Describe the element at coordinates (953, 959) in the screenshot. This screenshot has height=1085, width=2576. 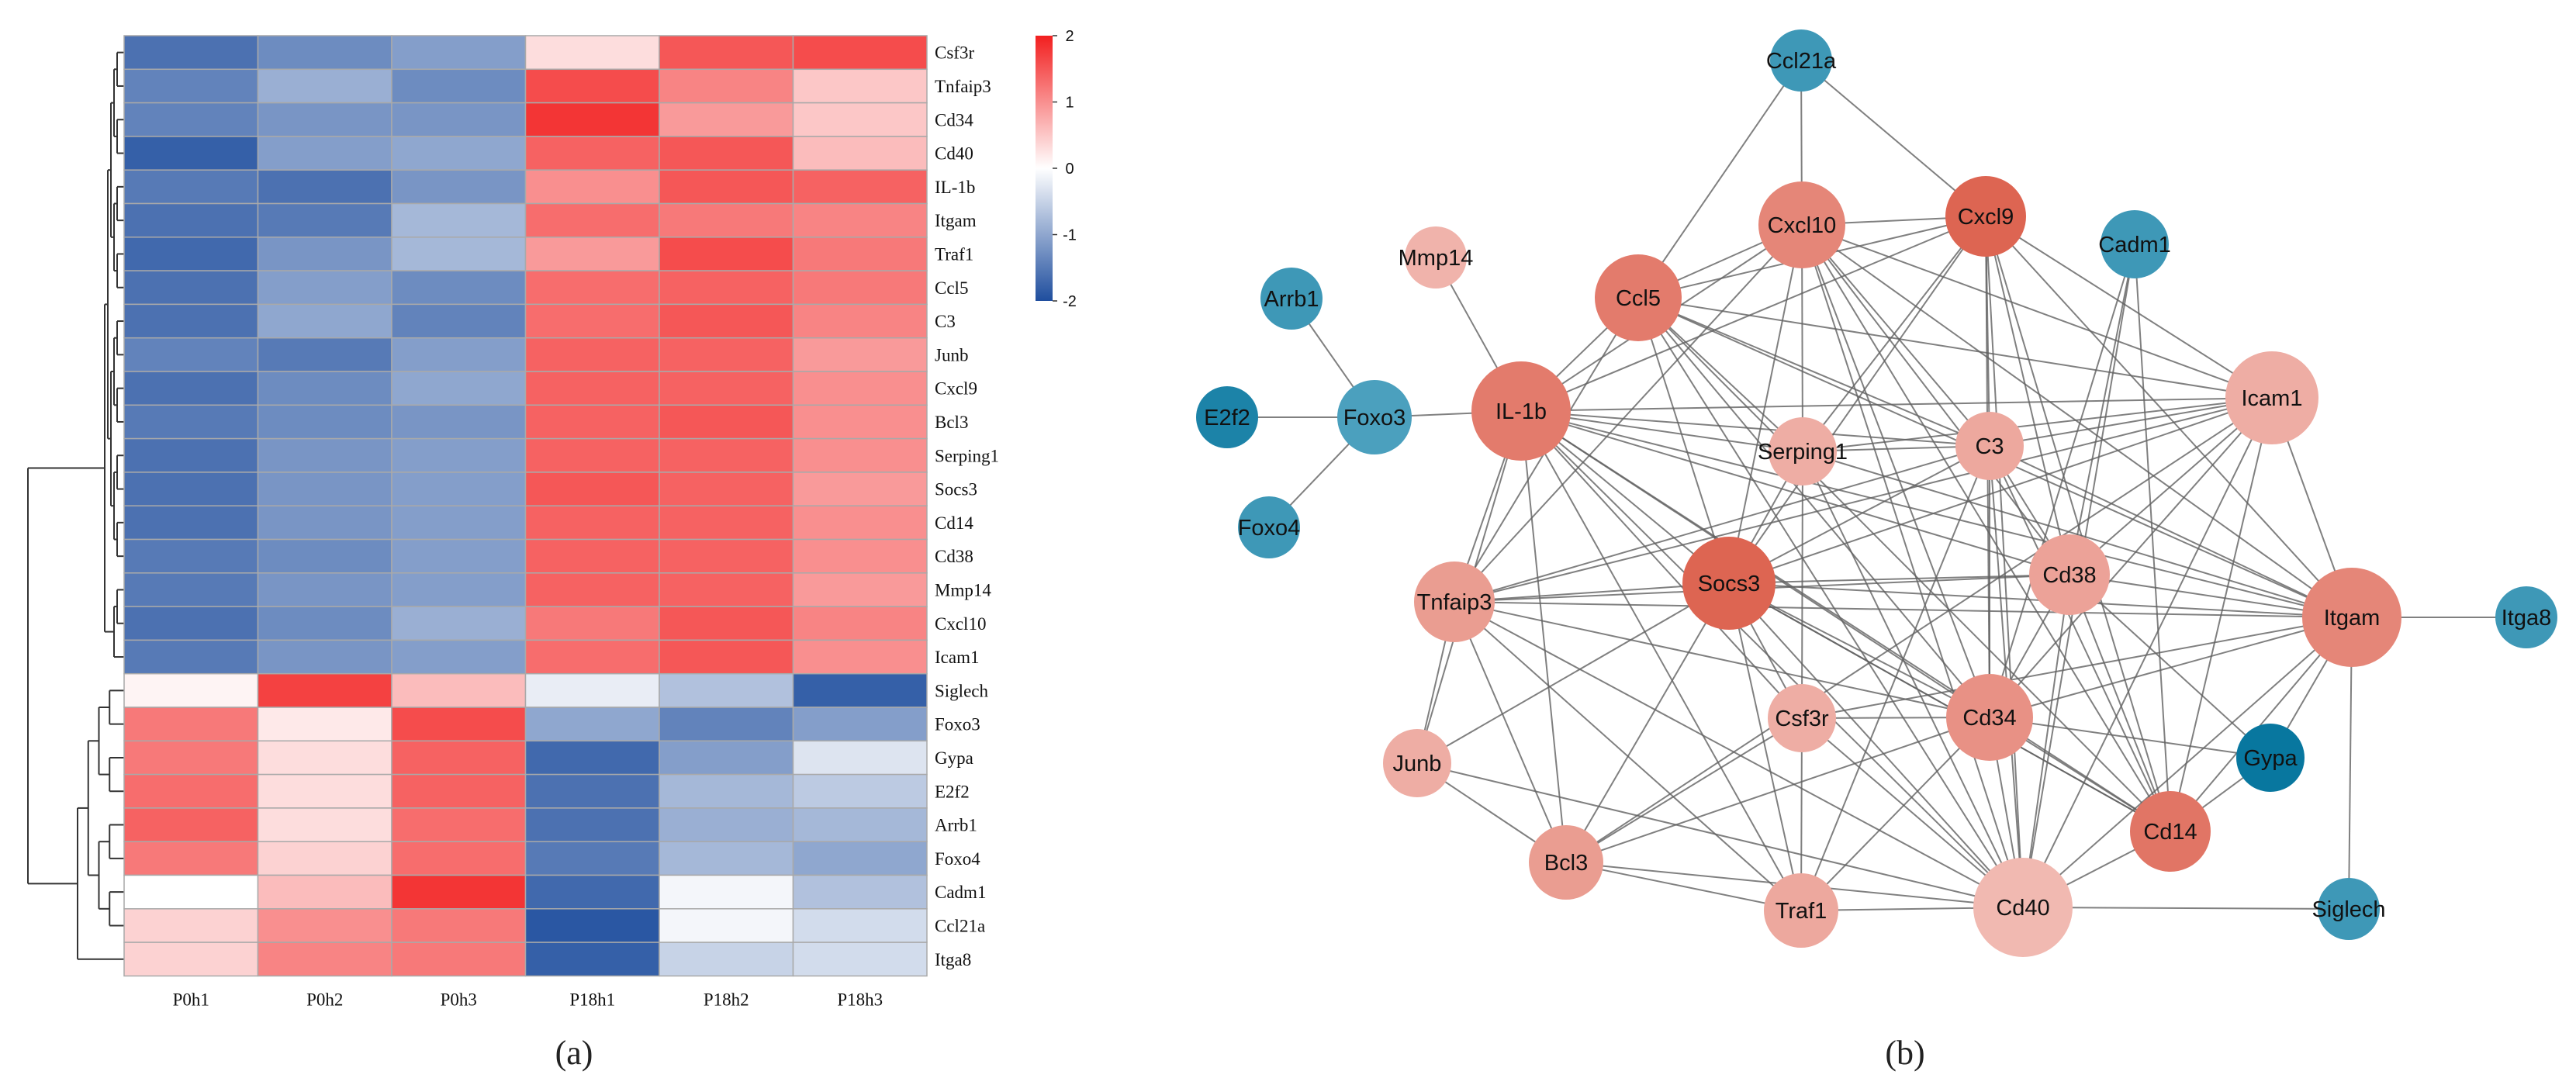
I see `row-label: Itga8` at that location.